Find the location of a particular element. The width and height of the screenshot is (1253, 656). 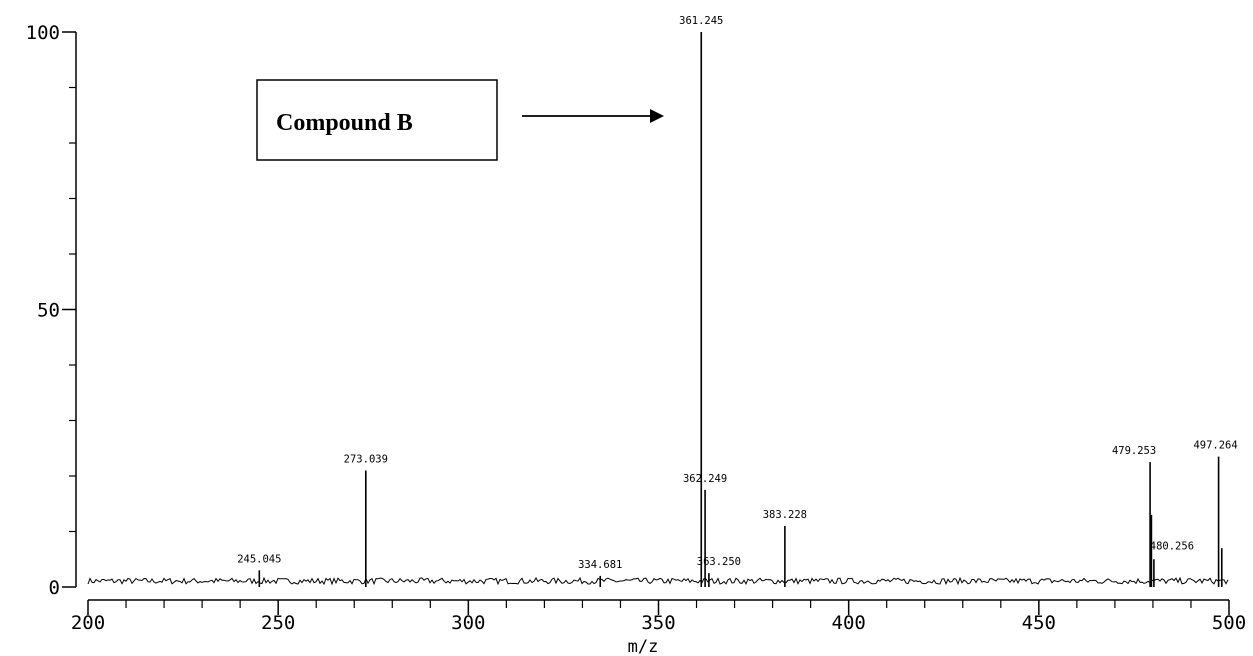

baseline-noise is located at coordinates (658, 581).